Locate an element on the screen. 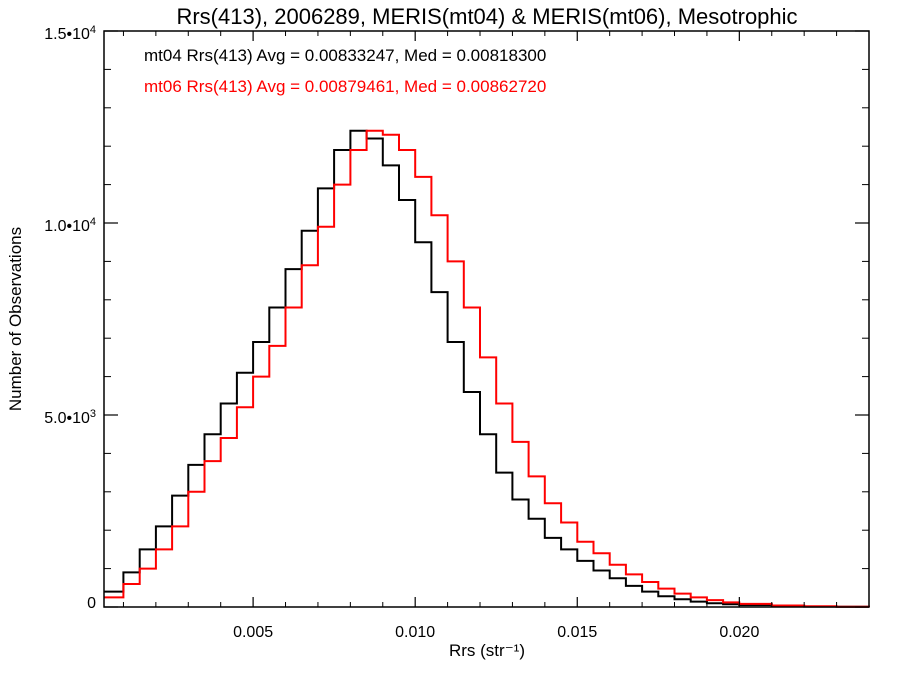  y-tick-label: 1.0•104 is located at coordinates (70, 225).